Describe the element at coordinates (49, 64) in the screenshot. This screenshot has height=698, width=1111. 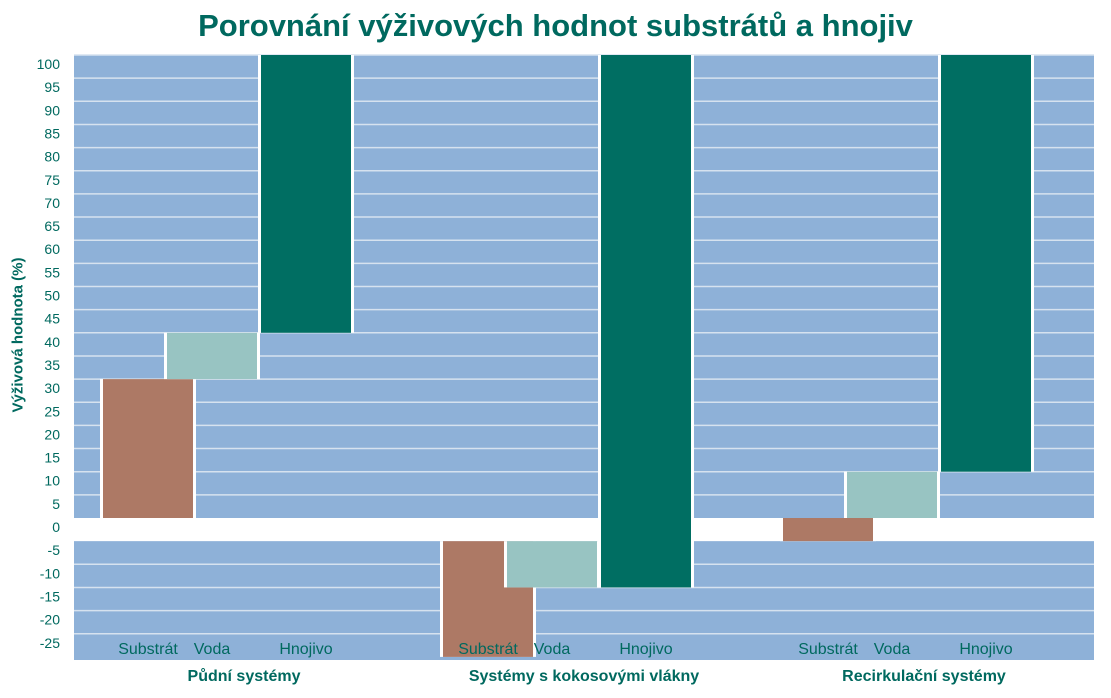
I see `y-tick-label: 100` at that location.